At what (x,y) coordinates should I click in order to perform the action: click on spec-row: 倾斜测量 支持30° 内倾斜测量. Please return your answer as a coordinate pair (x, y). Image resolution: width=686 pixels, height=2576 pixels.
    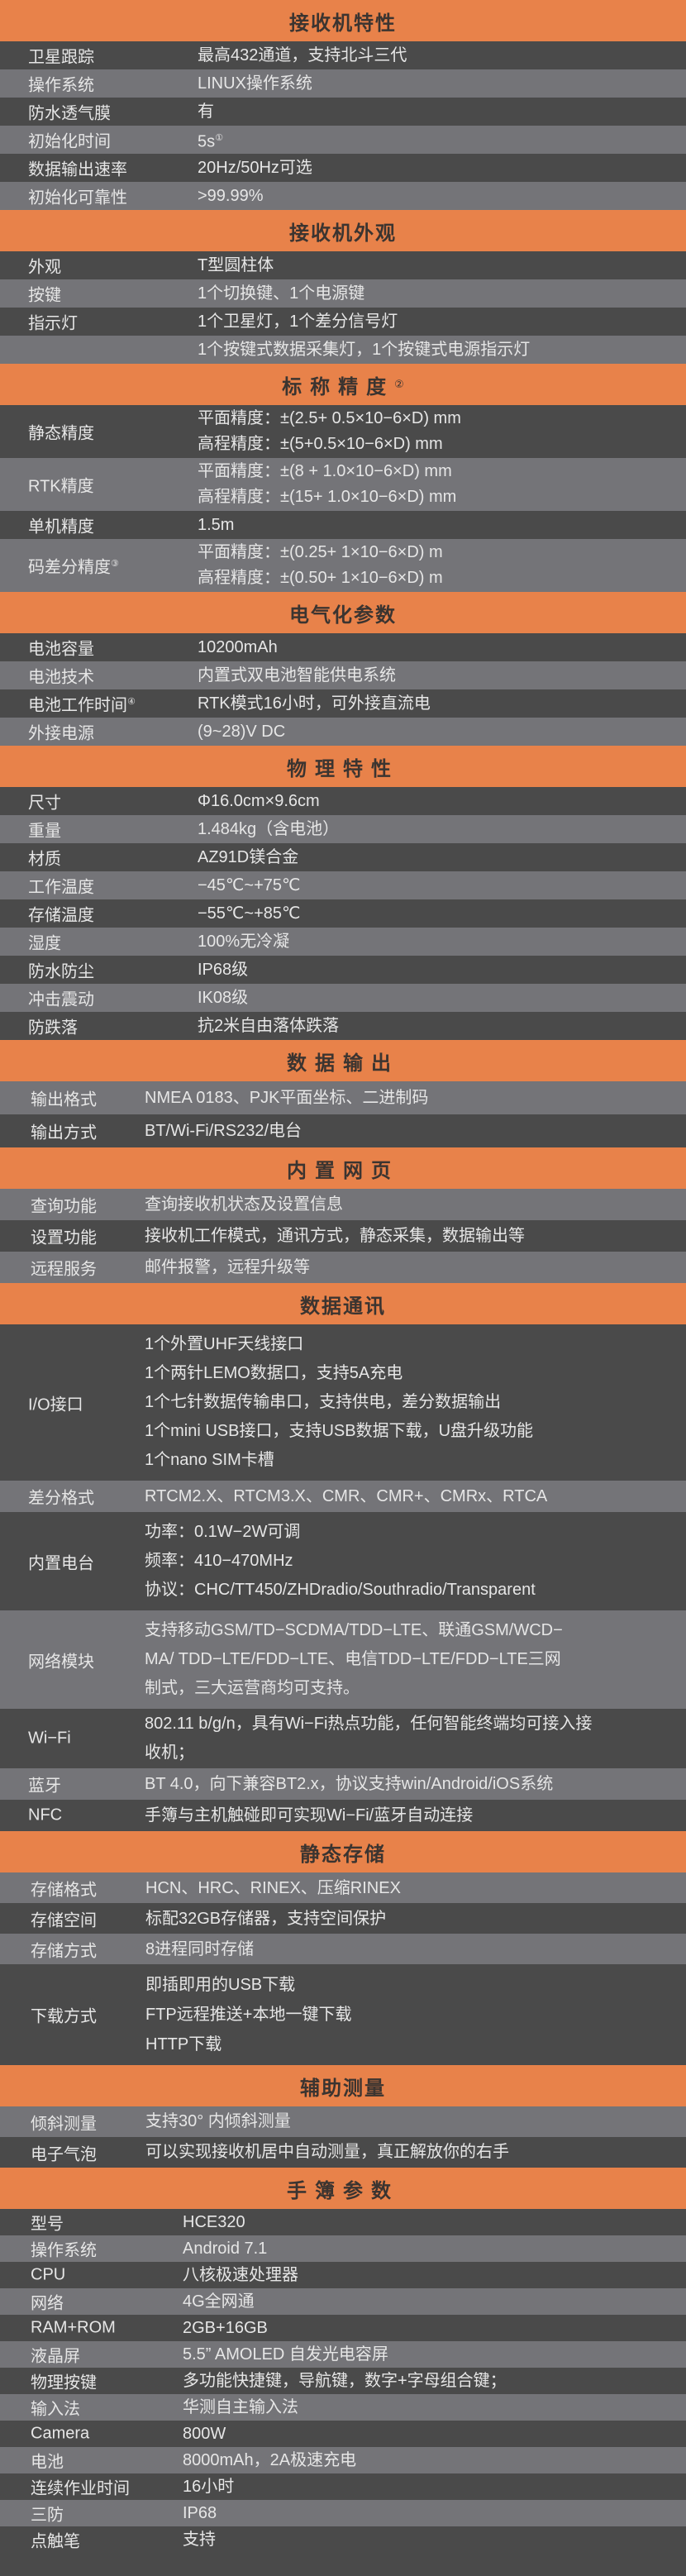
    Looking at the image, I should click on (343, 2121).